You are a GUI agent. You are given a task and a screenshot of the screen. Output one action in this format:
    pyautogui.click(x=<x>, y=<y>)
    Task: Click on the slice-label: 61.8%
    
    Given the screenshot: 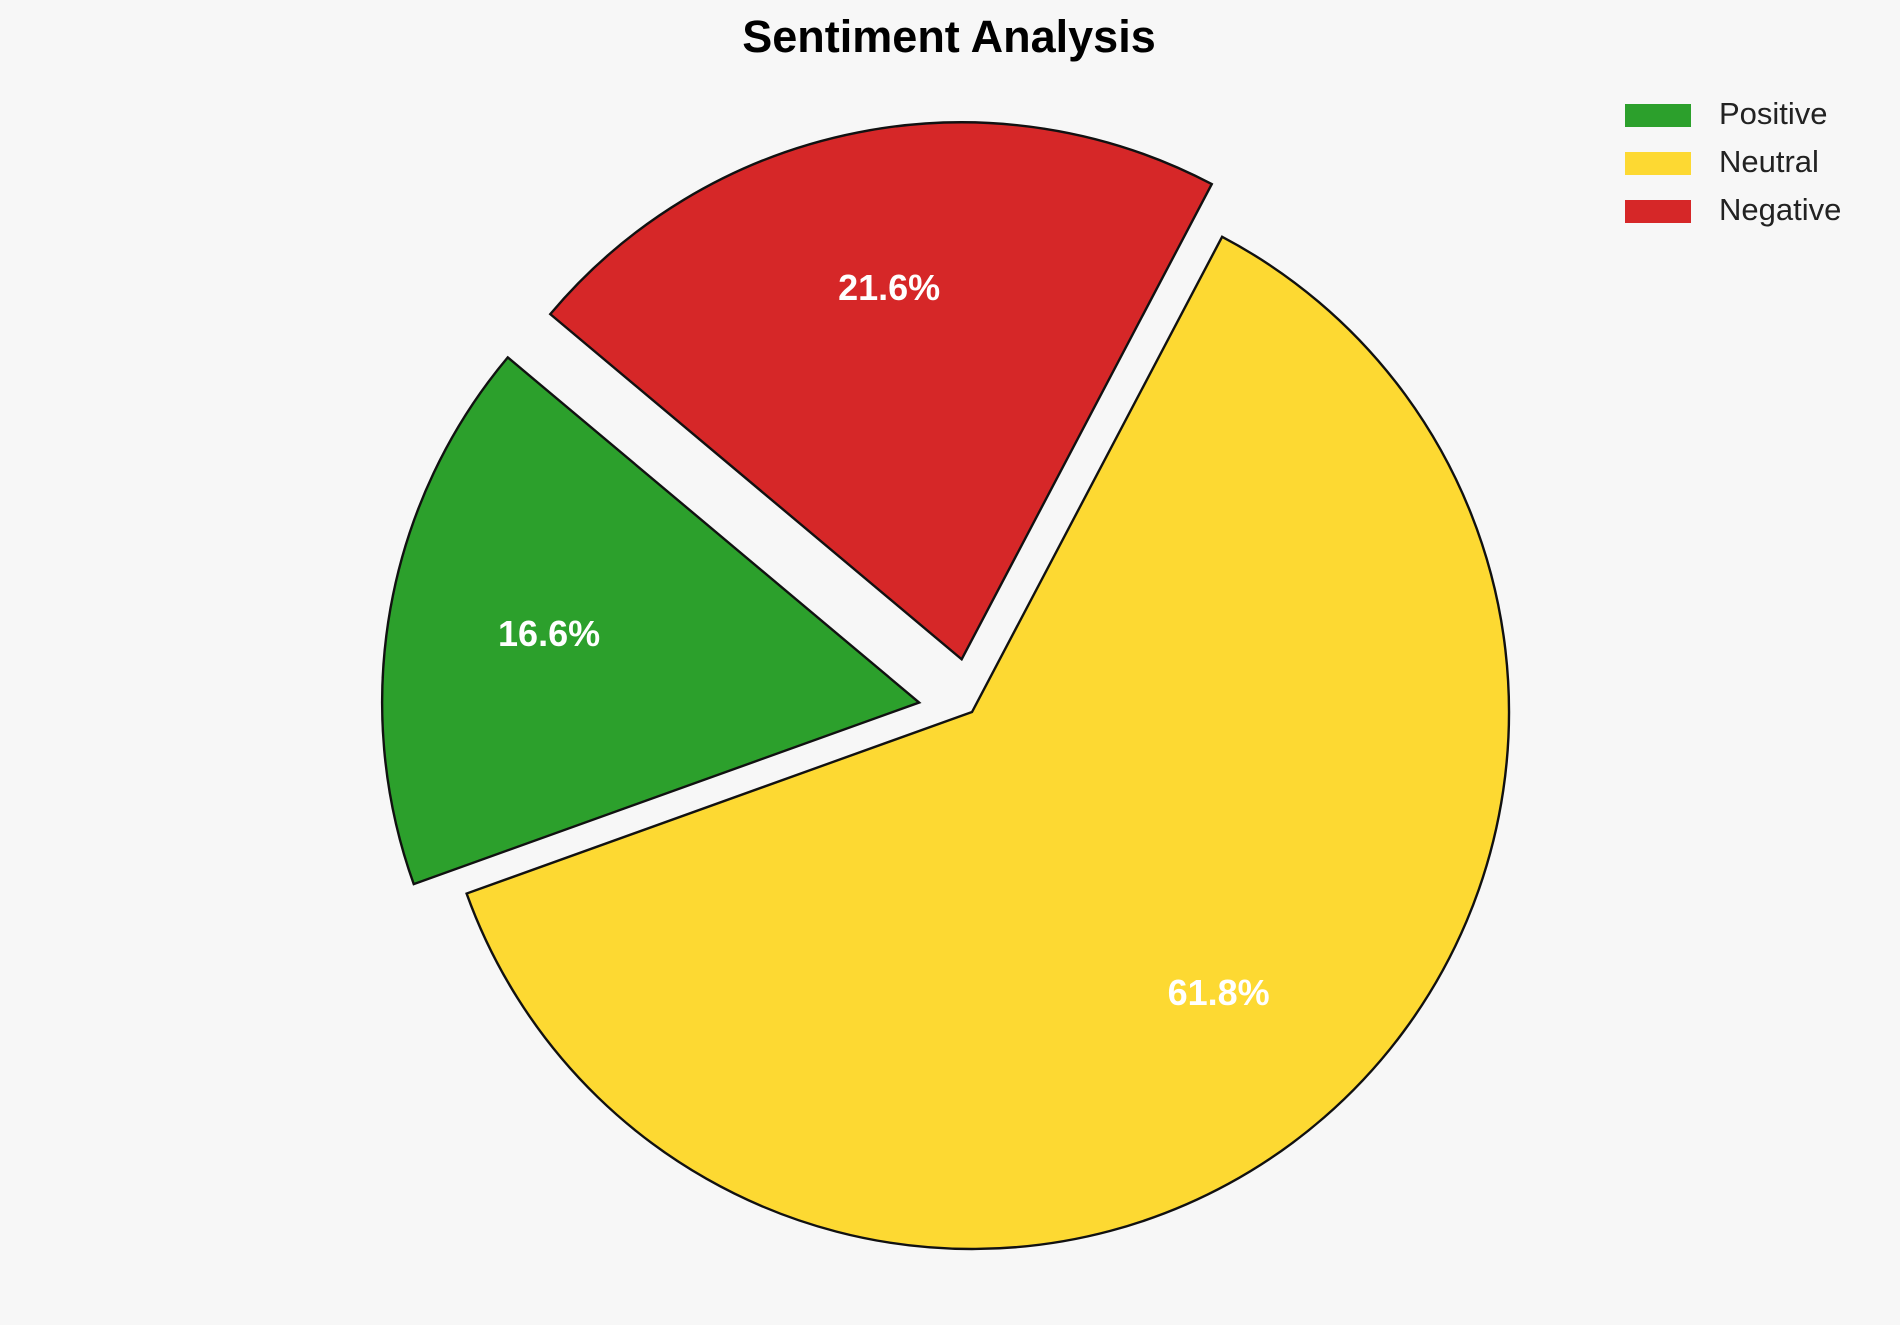 What is the action you would take?
    pyautogui.click(x=1219, y=992)
    